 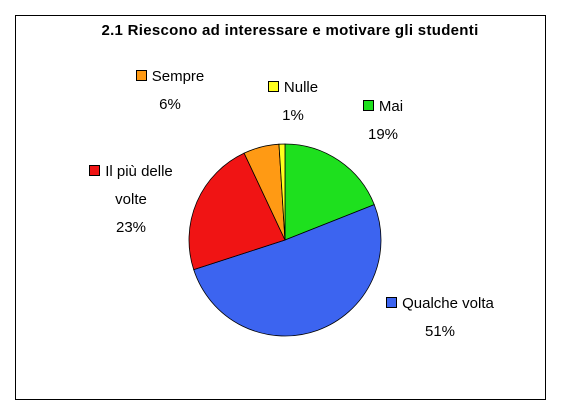 I want to click on slice-label: Il più delle volte 23%, so click(x=131, y=200).